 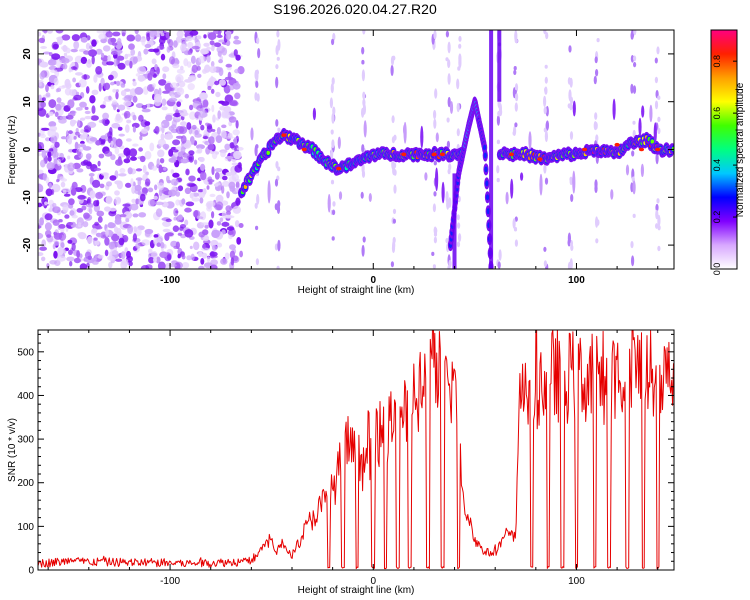 I want to click on heatmap-ytick-label: 0, so click(x=27, y=149).